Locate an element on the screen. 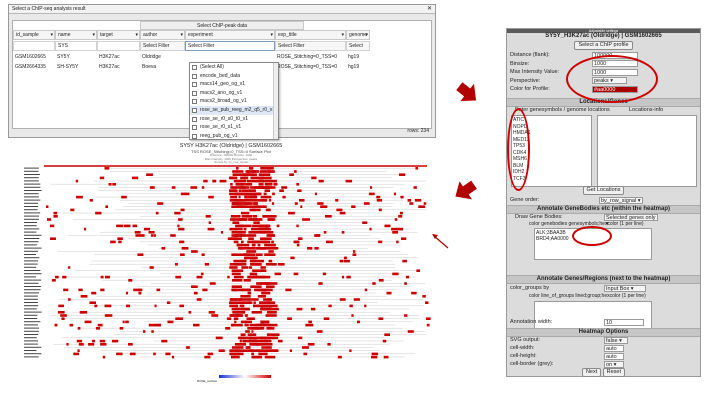  column-header: genome ▾ is located at coordinates (358, 35).